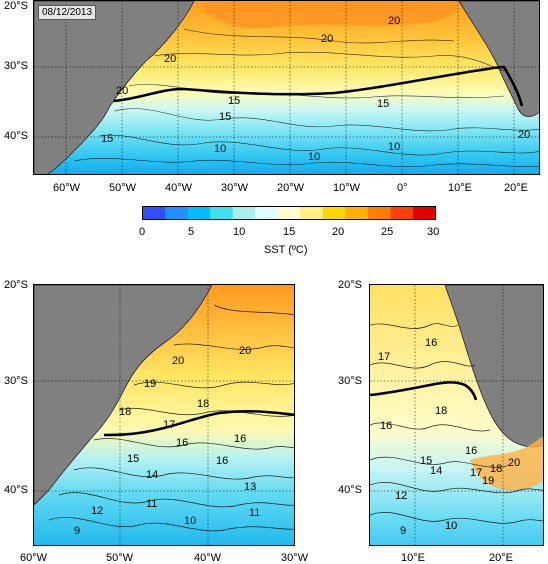 The image size is (548, 564). I want to click on colorbar-tick: 5, so click(191, 232).